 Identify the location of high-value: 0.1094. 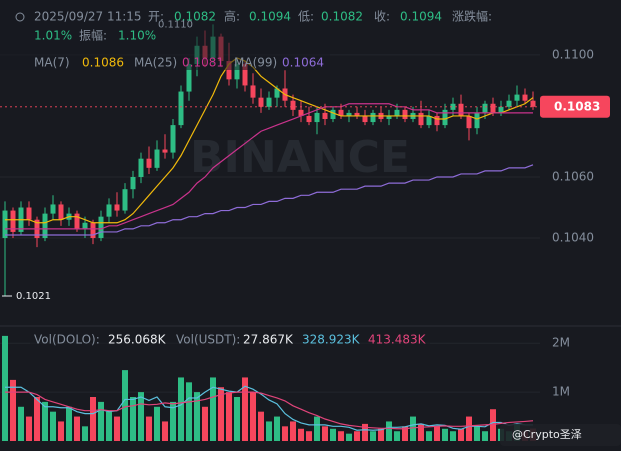
(270, 17).